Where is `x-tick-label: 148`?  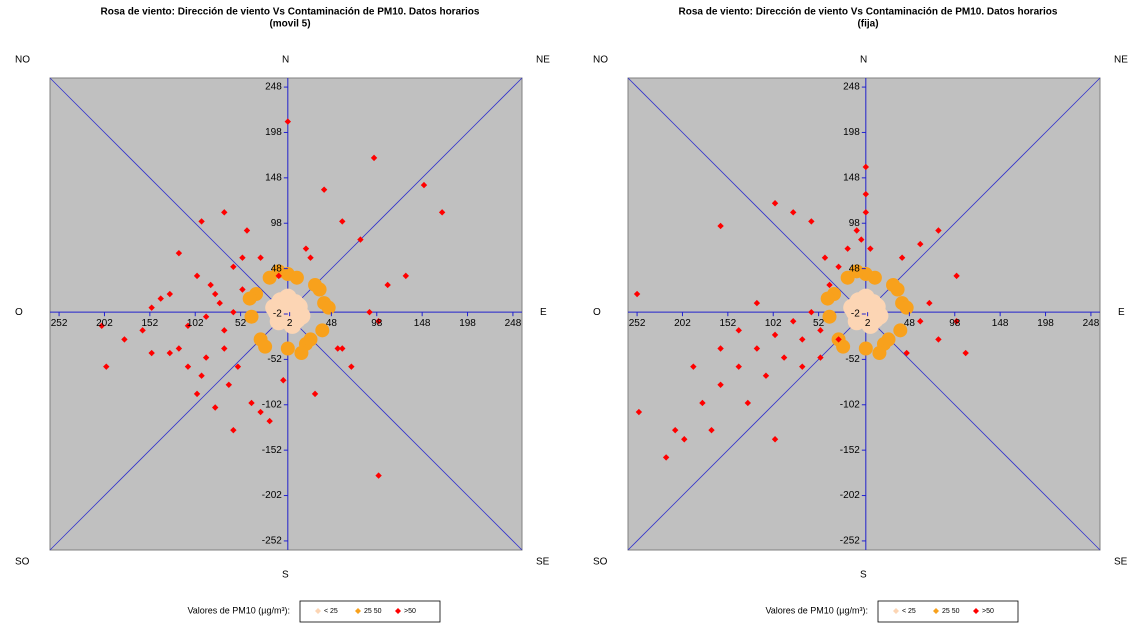 x-tick-label: 148 is located at coordinates (422, 323).